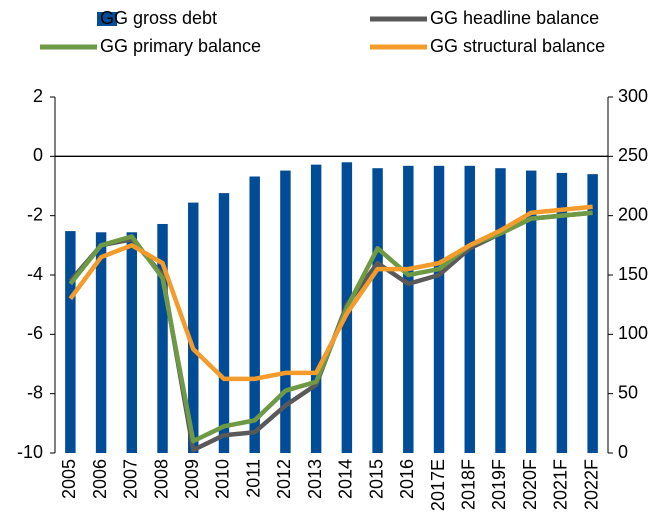  What do you see at coordinates (633, 155) in the screenshot?
I see `y2-tick-label: 250` at bounding box center [633, 155].